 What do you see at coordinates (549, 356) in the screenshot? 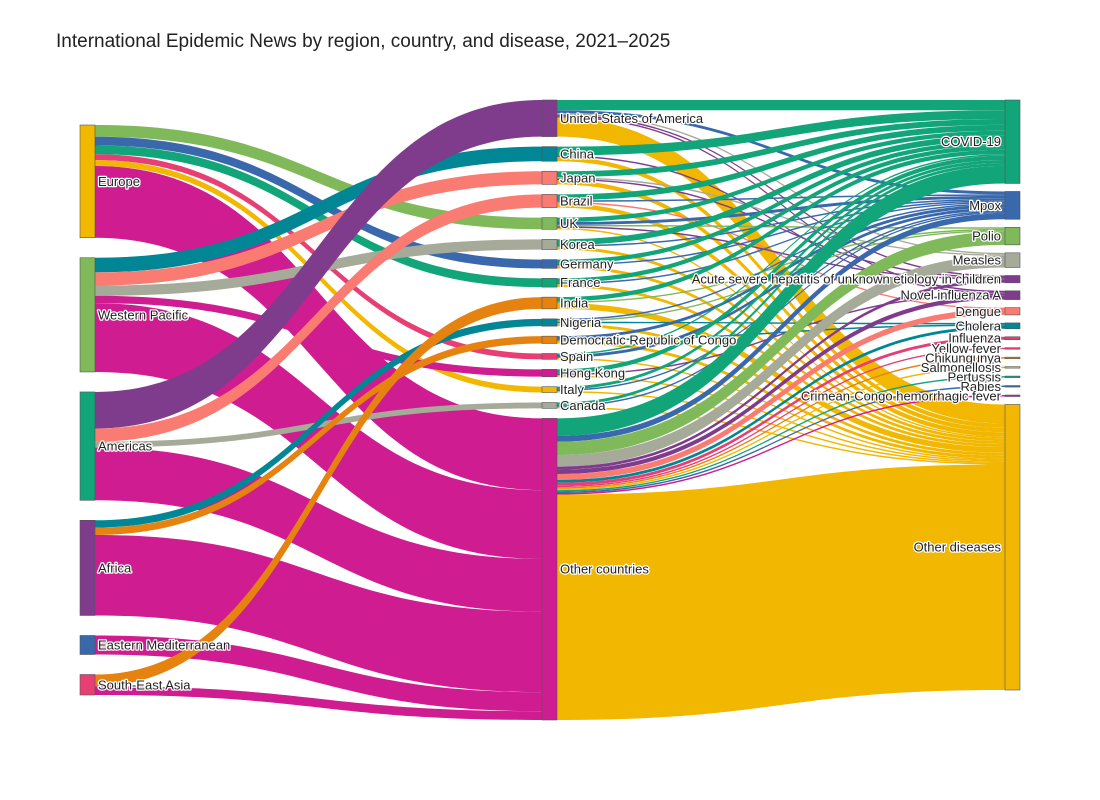
I see `node-spain` at bounding box center [549, 356].